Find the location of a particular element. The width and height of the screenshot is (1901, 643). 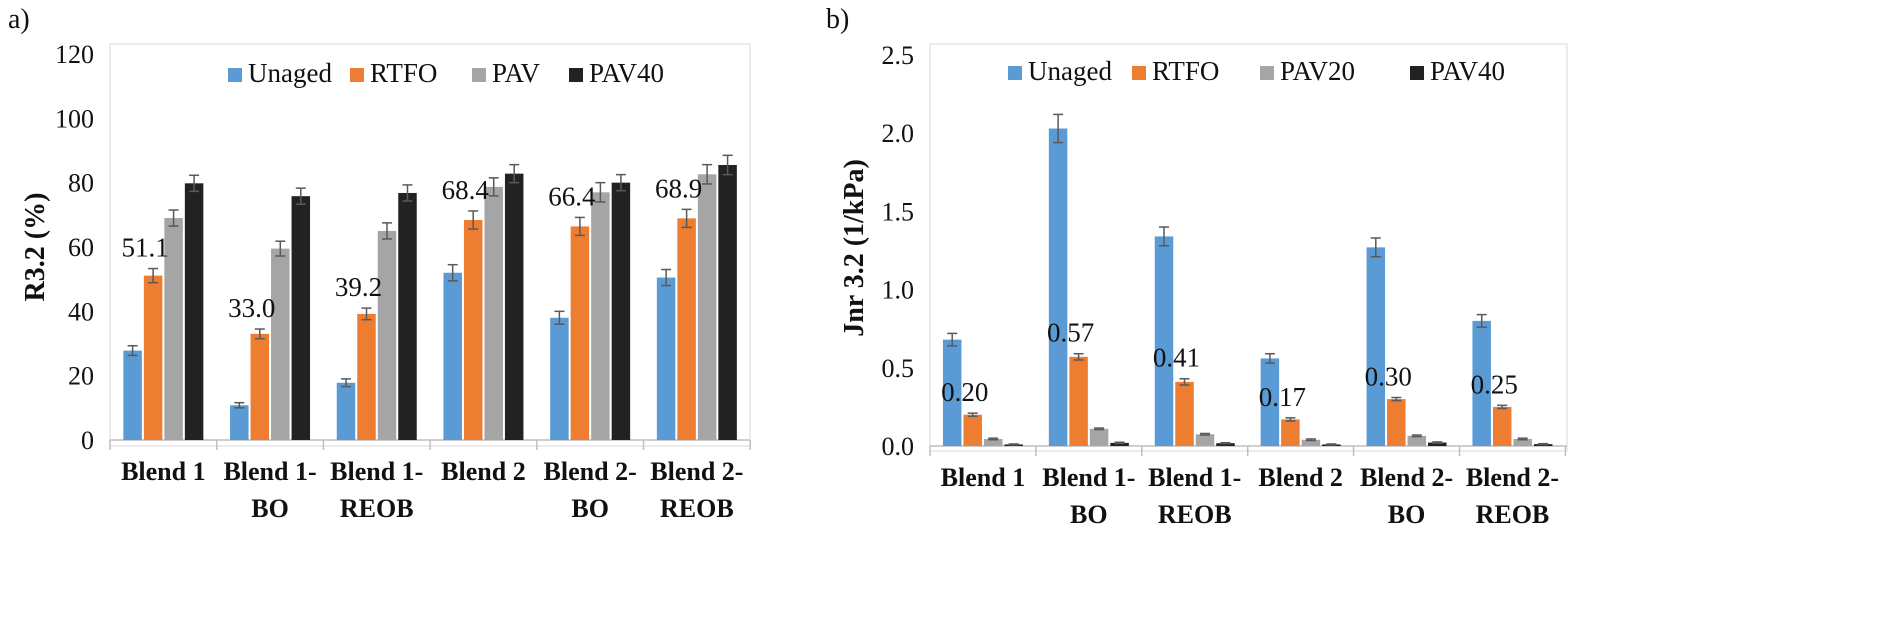

category-label: Blend 1 is located at coordinates (983, 477).